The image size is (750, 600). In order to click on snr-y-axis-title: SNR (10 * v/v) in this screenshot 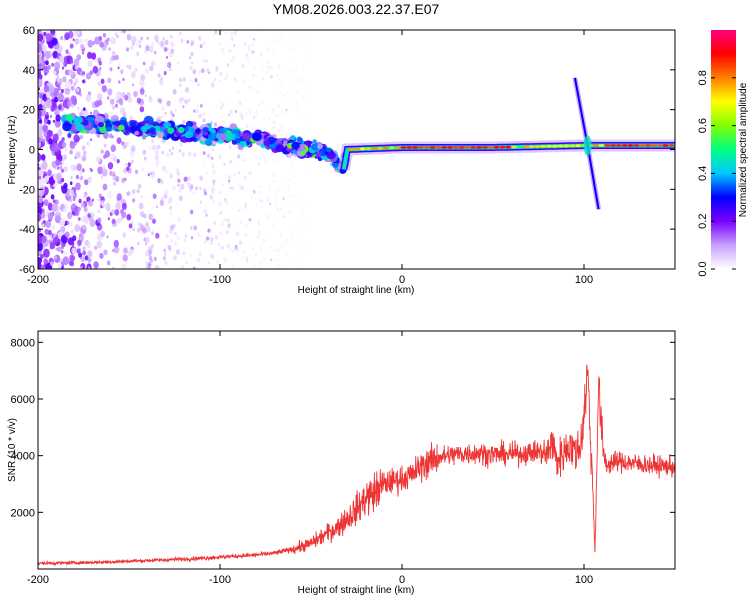, I will do `click(12, 450)`.